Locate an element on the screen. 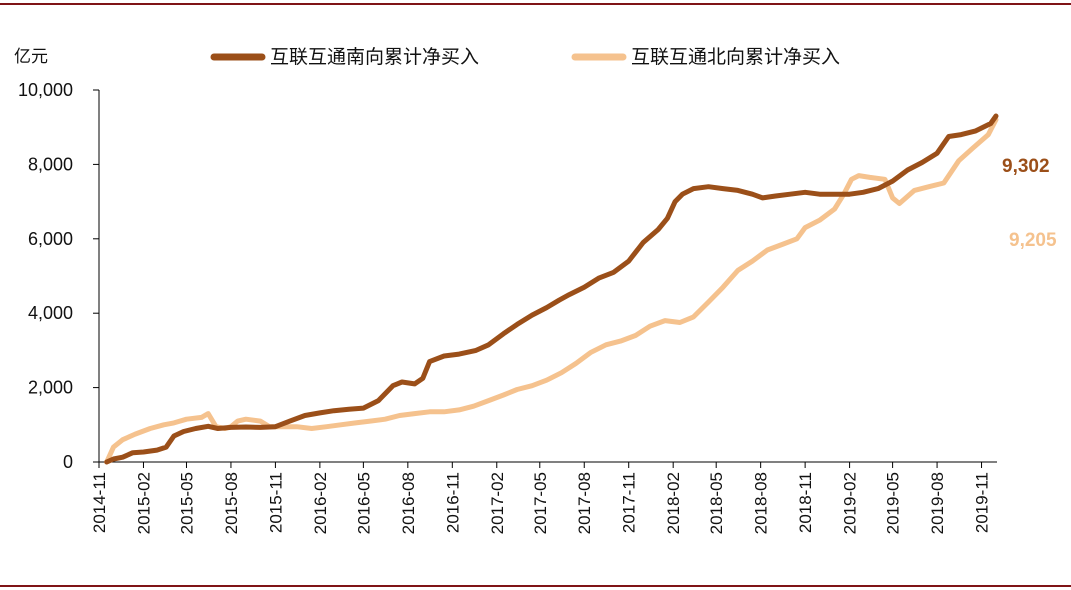  x-tick-label: 2017-11 is located at coordinates (629, 502).